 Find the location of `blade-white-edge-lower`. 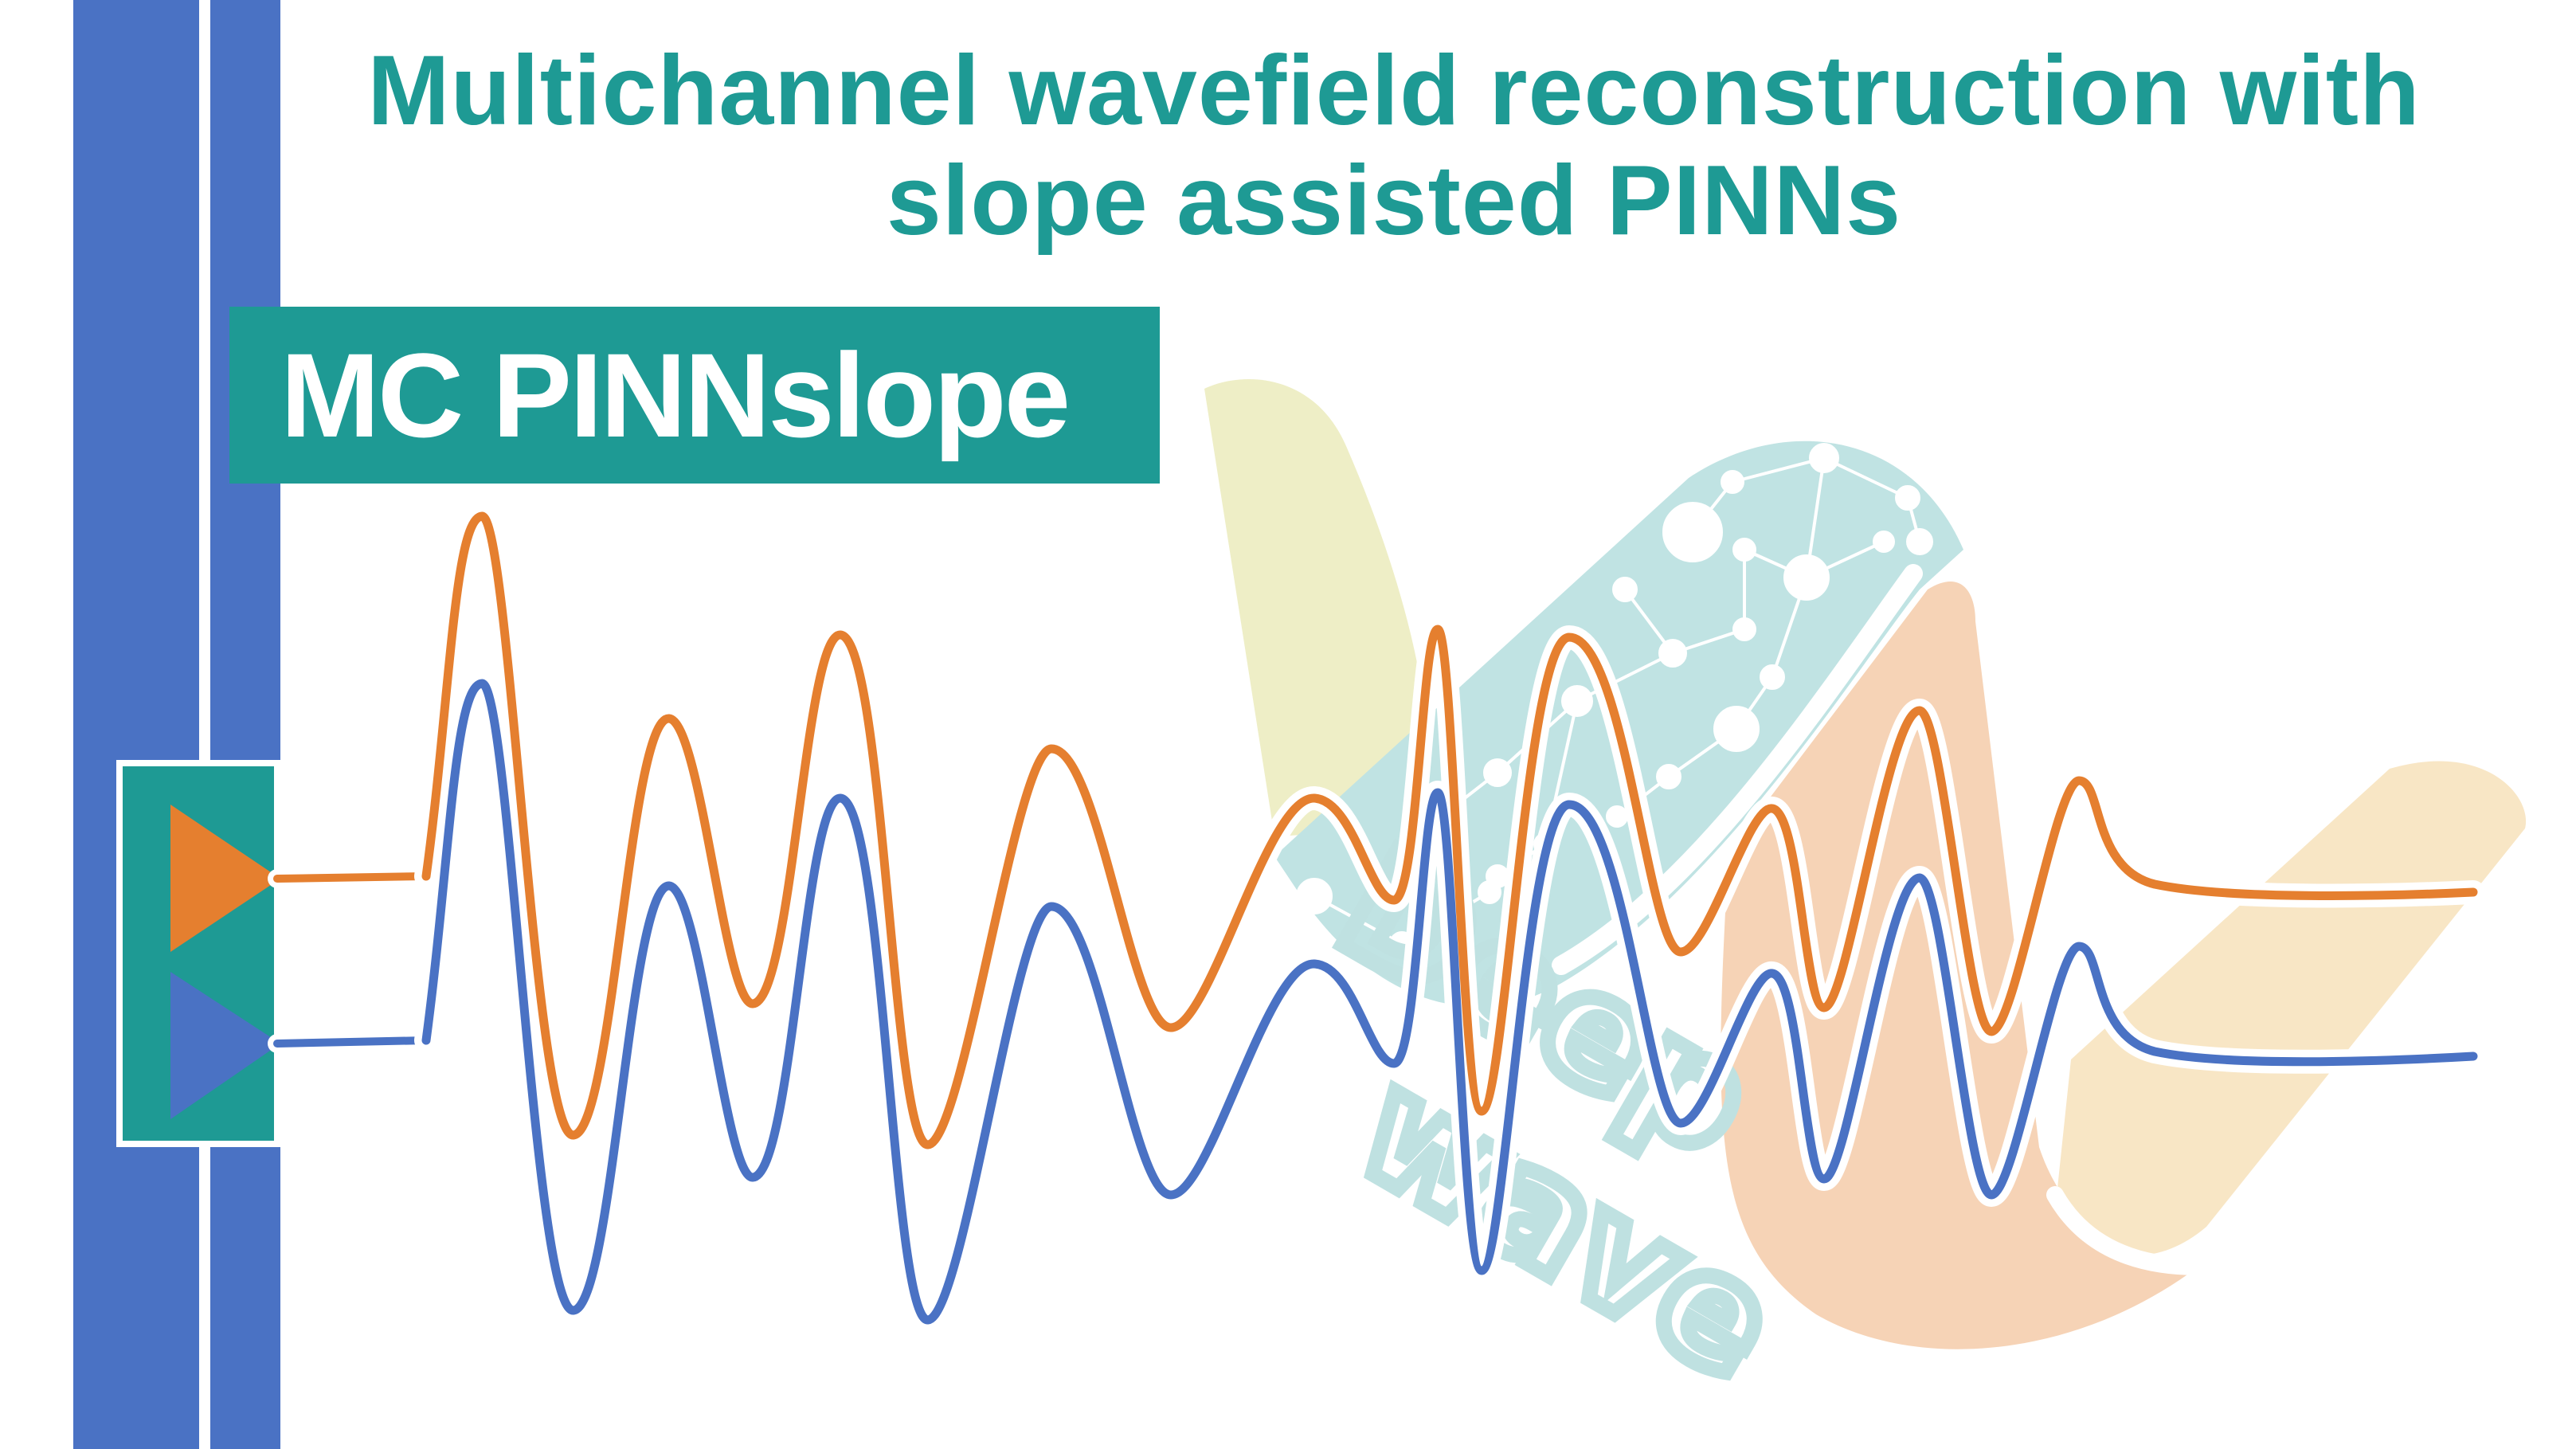

blade-white-edge-lower is located at coordinates (2126, 1231).